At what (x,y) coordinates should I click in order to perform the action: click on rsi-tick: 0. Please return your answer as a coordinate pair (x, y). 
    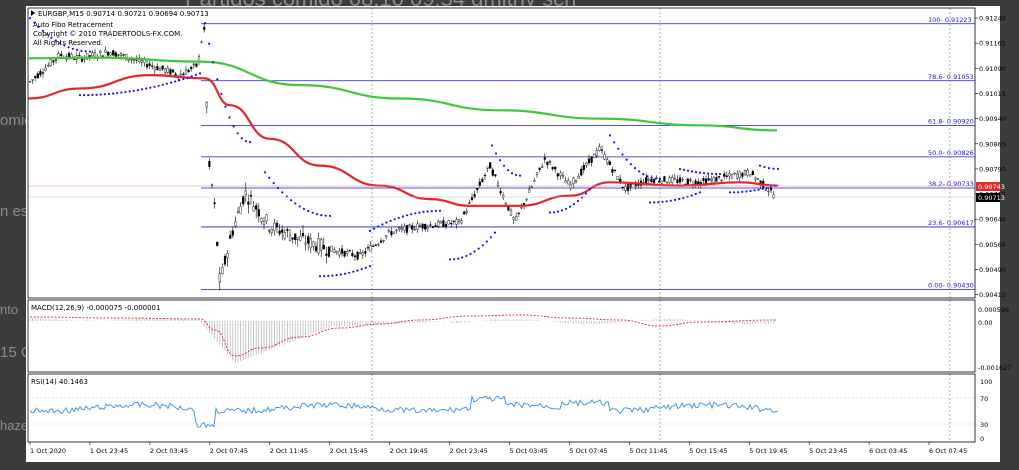
    Looking at the image, I should click on (982, 439).